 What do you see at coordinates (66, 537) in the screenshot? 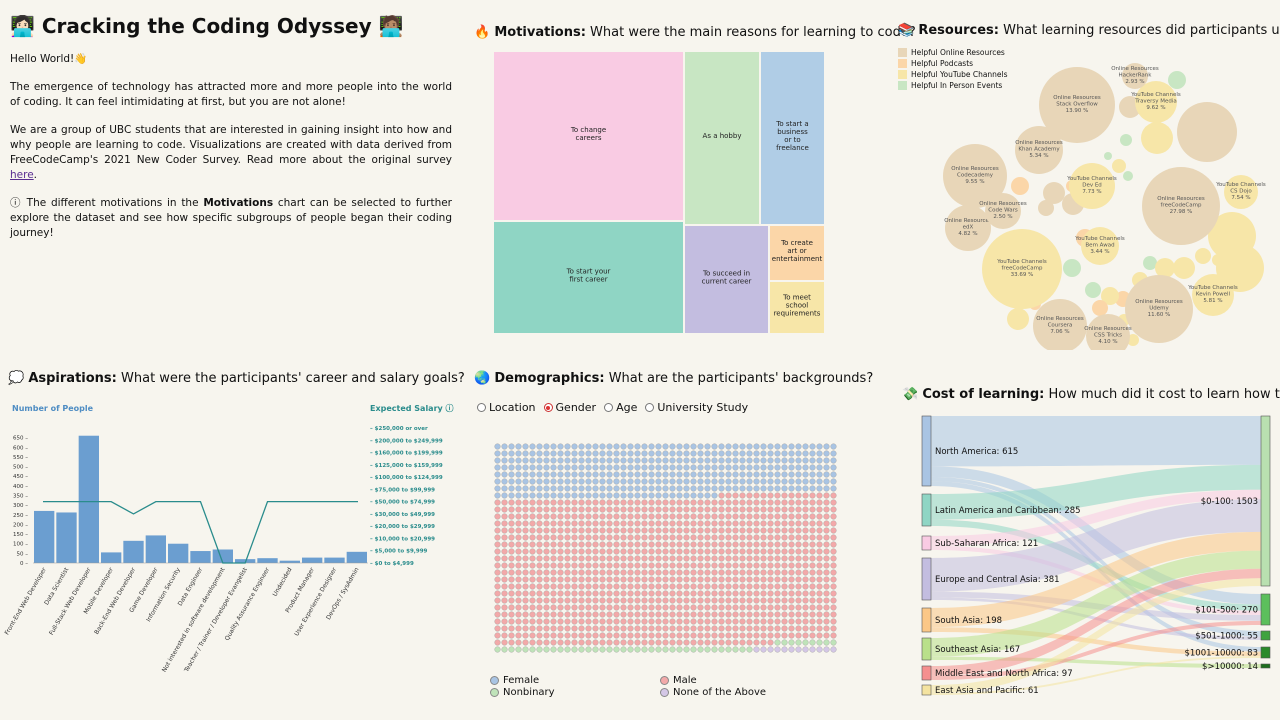
I see `bar-data-scientist` at bounding box center [66, 537].